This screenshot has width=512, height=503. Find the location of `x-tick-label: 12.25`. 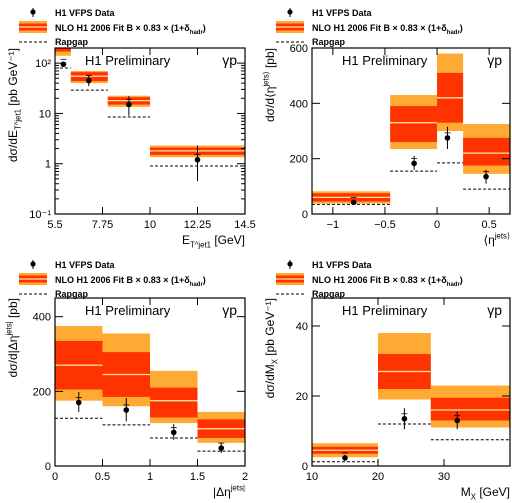

x-tick-label: 12.25 is located at coordinates (198, 225).